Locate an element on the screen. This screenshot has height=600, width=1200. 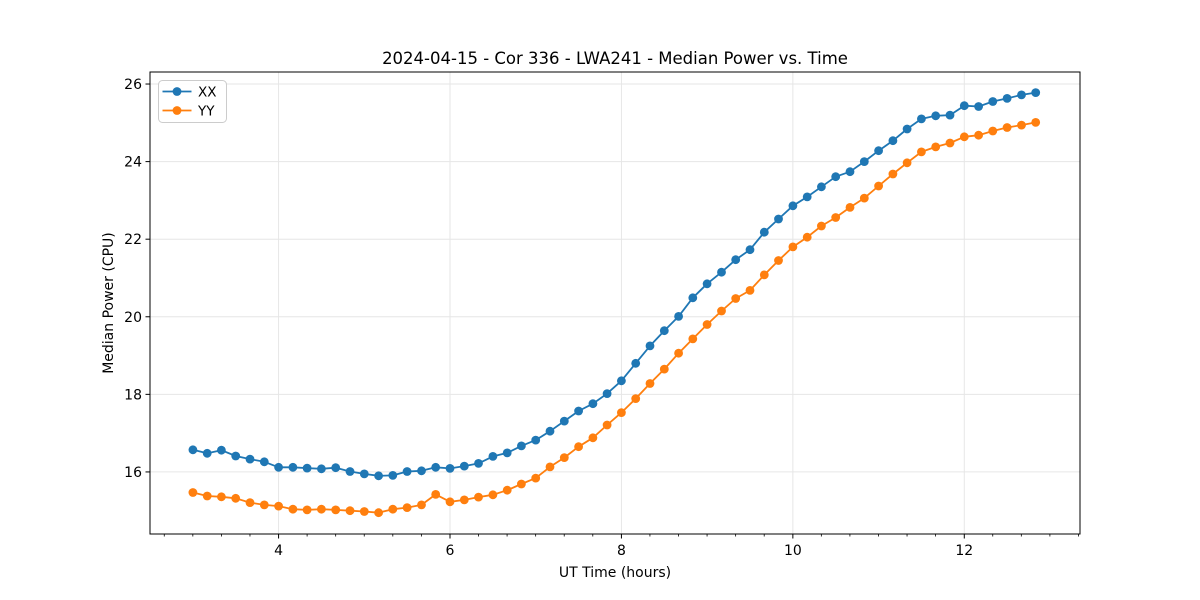
x-tick-label: 10 is located at coordinates (793, 551).